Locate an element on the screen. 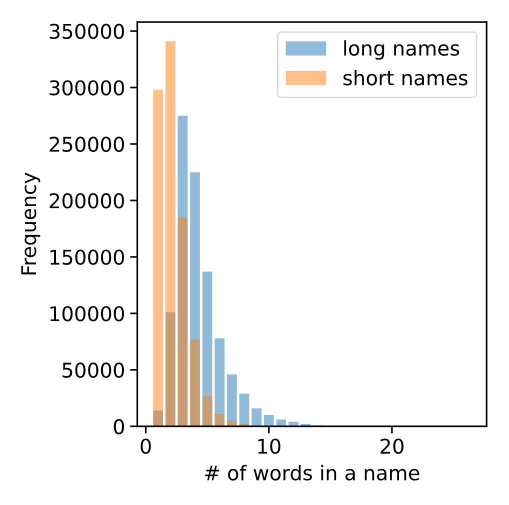 The width and height of the screenshot is (509, 505). y-tick-label: 0 is located at coordinates (119, 426).